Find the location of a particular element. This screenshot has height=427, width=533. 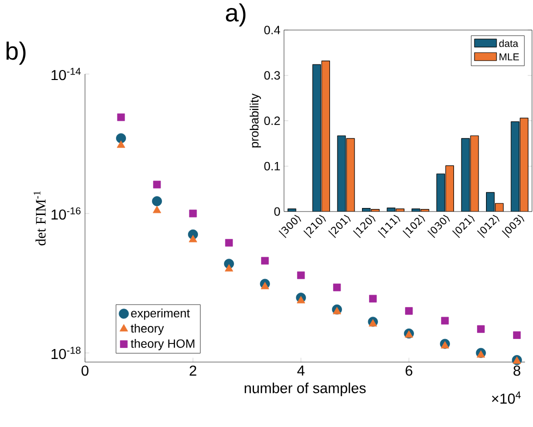

y-tick-label: 0.1 is located at coordinates (272, 166).